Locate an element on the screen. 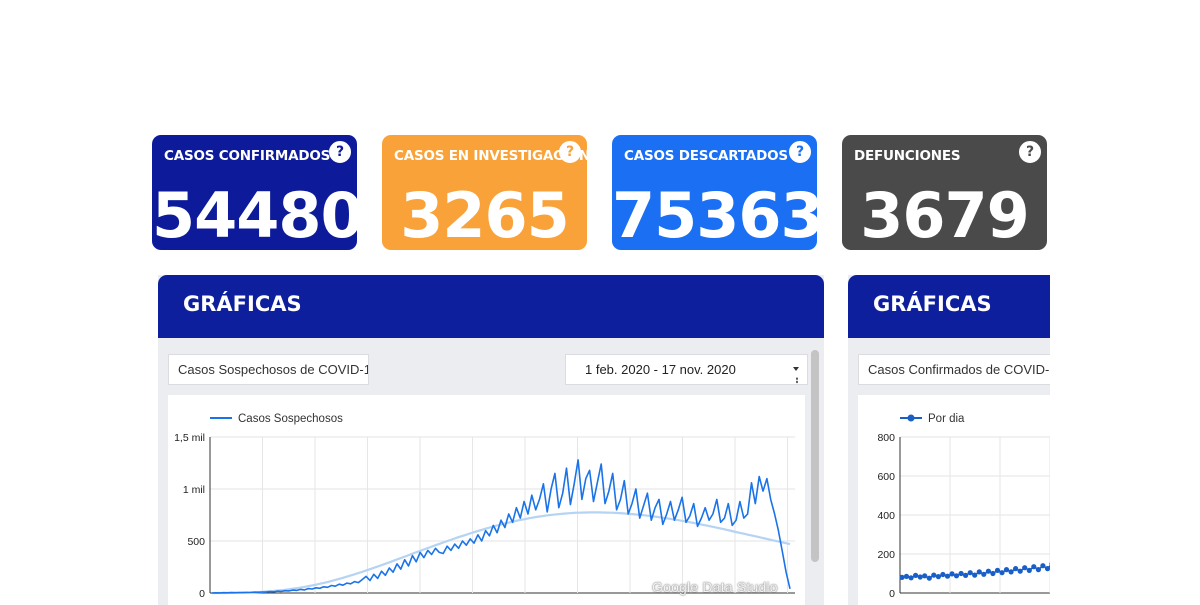 This screenshot has width=1200, height=605. card-defunciones: DEFUNCIONES ? 3679 is located at coordinates (944, 192).